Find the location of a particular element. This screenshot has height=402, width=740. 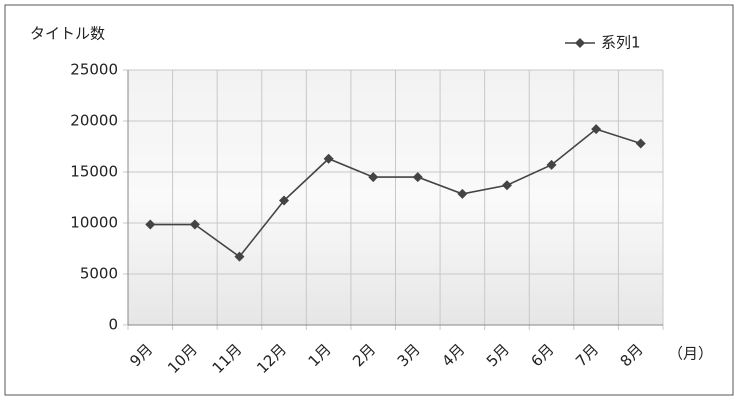

y-tick-label: 15000 is located at coordinates (94, 172).